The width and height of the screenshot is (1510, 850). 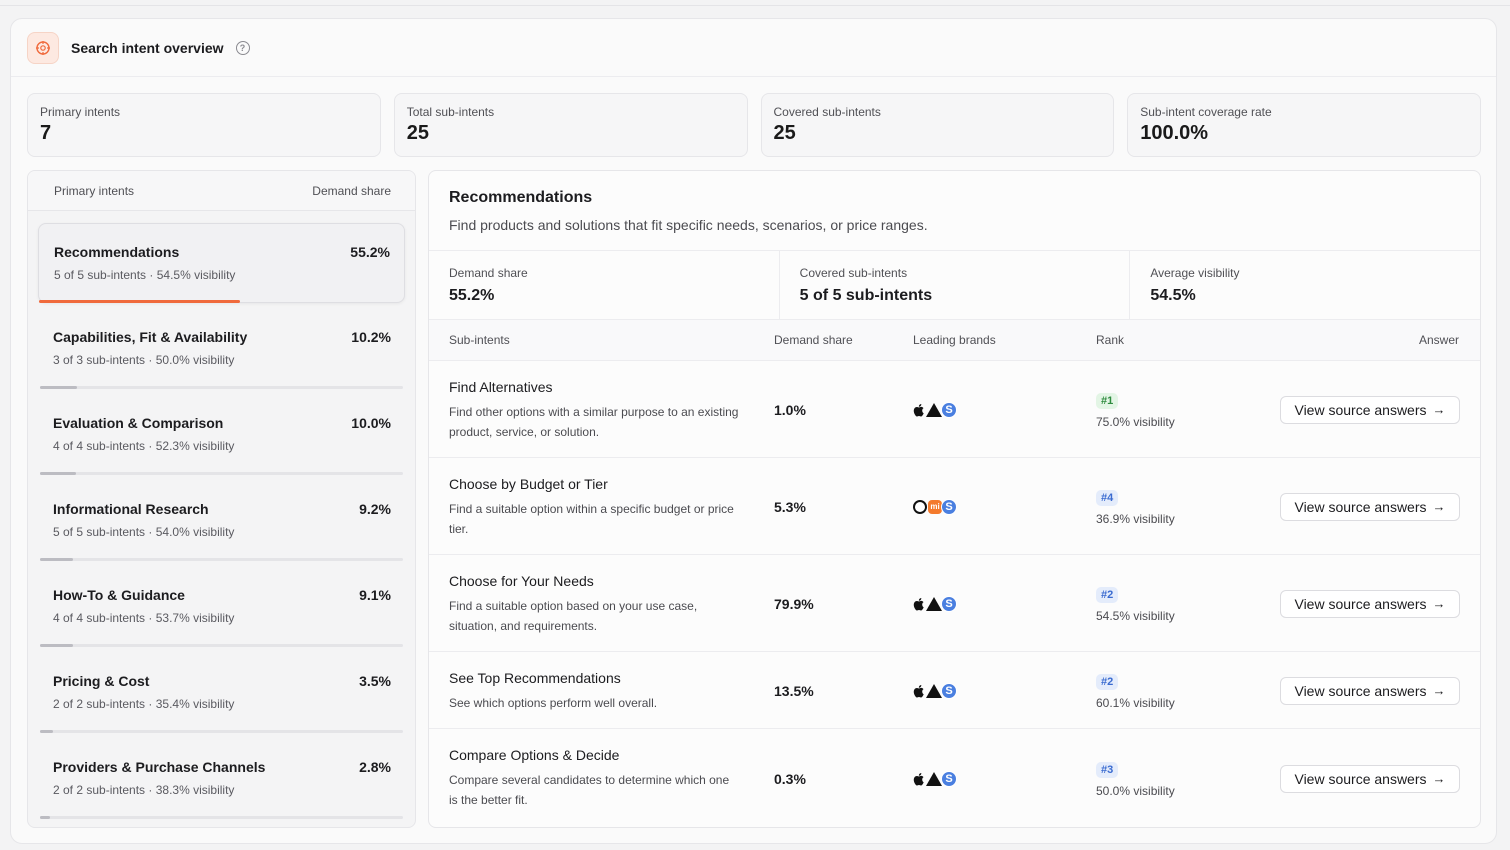 I want to click on sub-intent-title: Find Alternatives, so click(x=501, y=387).